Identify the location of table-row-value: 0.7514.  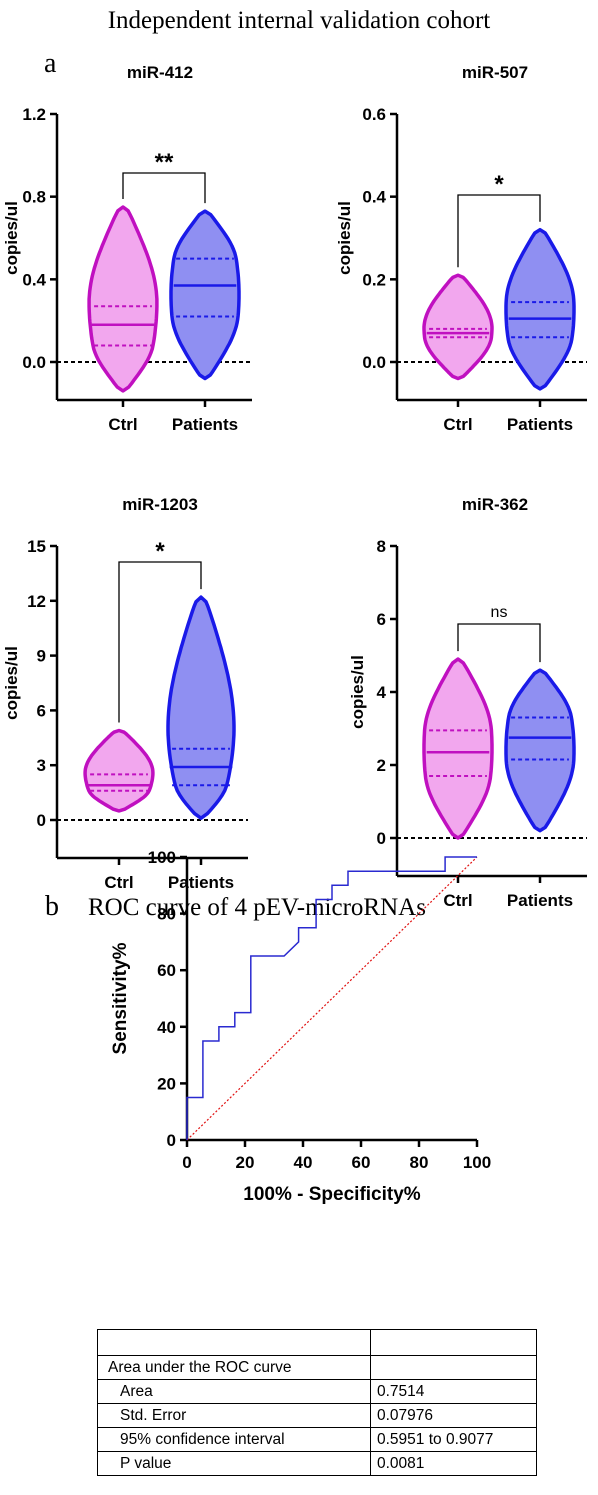
(453, 1391).